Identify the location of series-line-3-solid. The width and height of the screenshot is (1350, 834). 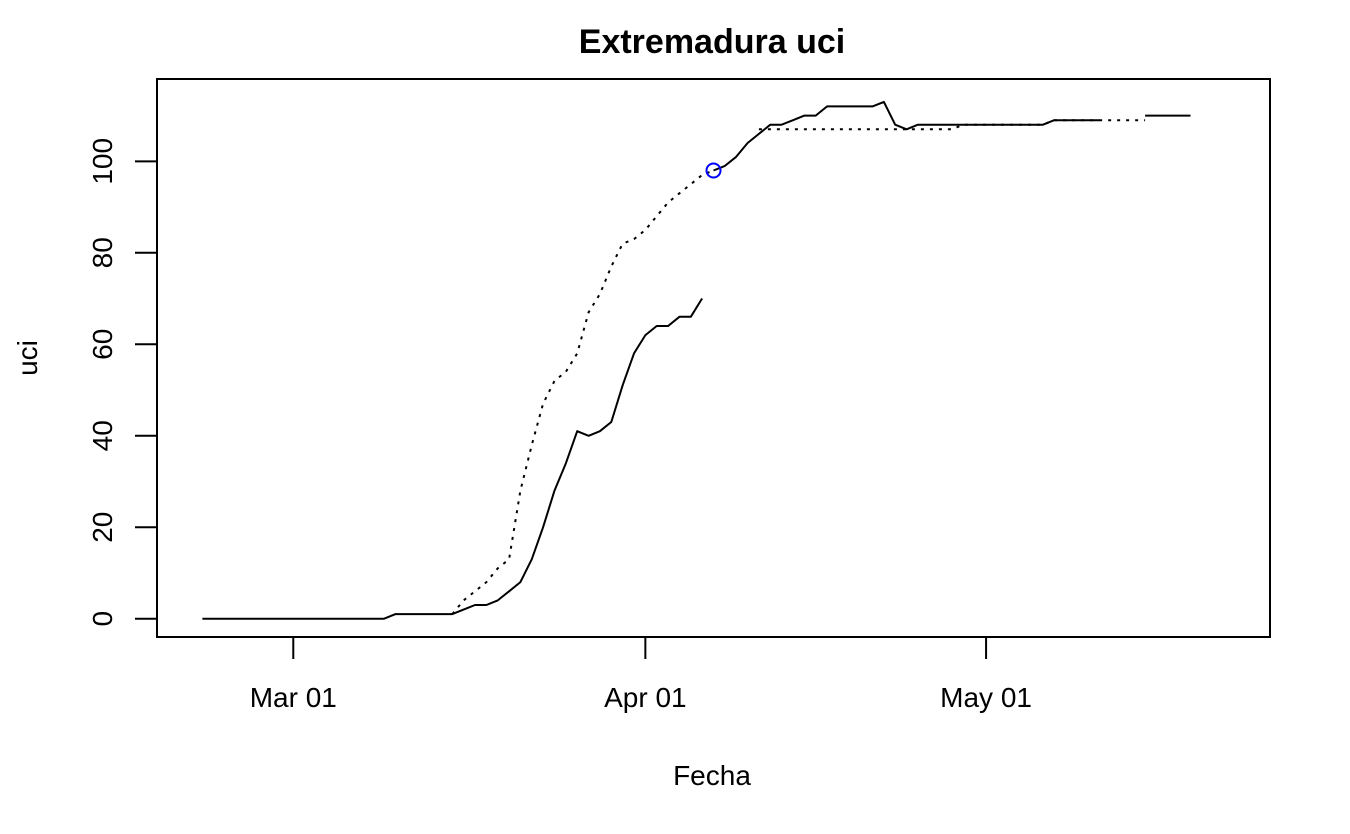
(452, 458).